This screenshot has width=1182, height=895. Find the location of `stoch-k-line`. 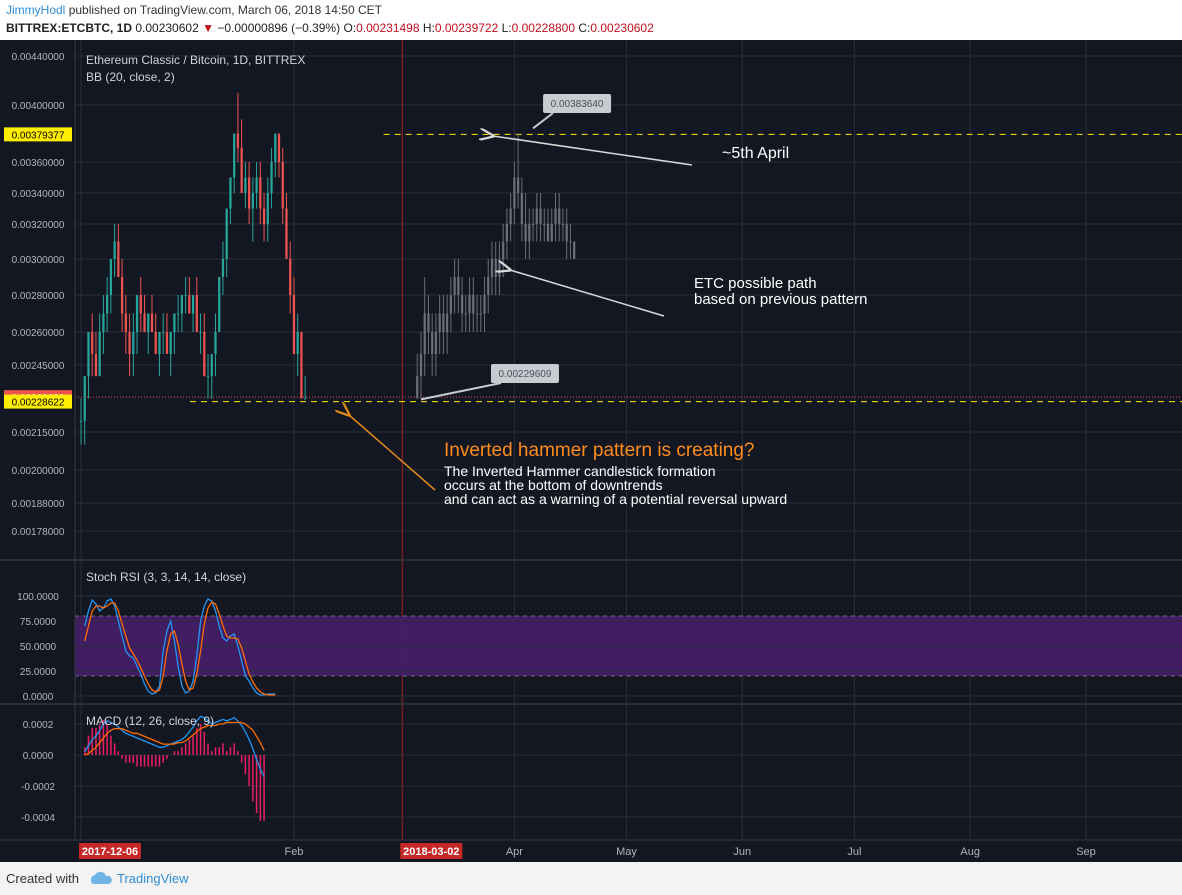

stoch-k-line is located at coordinates (180, 647).